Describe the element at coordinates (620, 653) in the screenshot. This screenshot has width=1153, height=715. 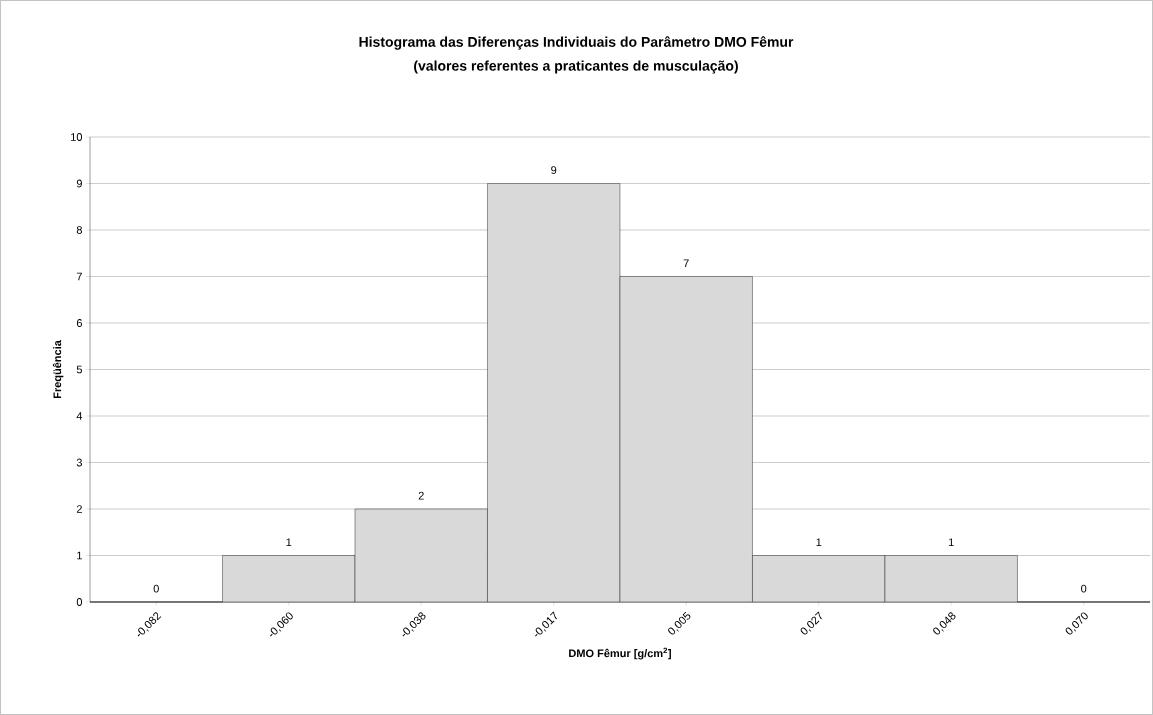
I see `x-axis-title: DMO Fêmur [g/cm$^{2}$]` at that location.